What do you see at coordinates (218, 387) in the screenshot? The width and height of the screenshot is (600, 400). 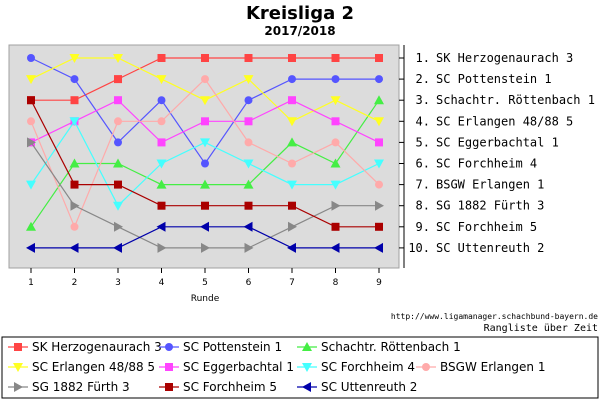 I see `legend-item: SC Forchheim 5` at bounding box center [218, 387].